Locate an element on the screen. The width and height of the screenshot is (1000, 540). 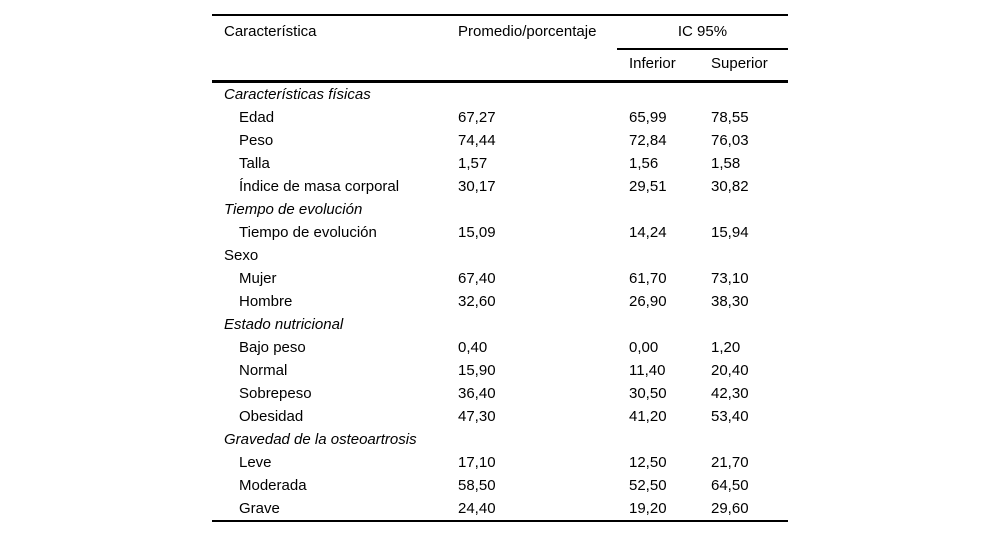
column-header-promedio: Promedio/porcentaje is located at coordinates (527, 31).